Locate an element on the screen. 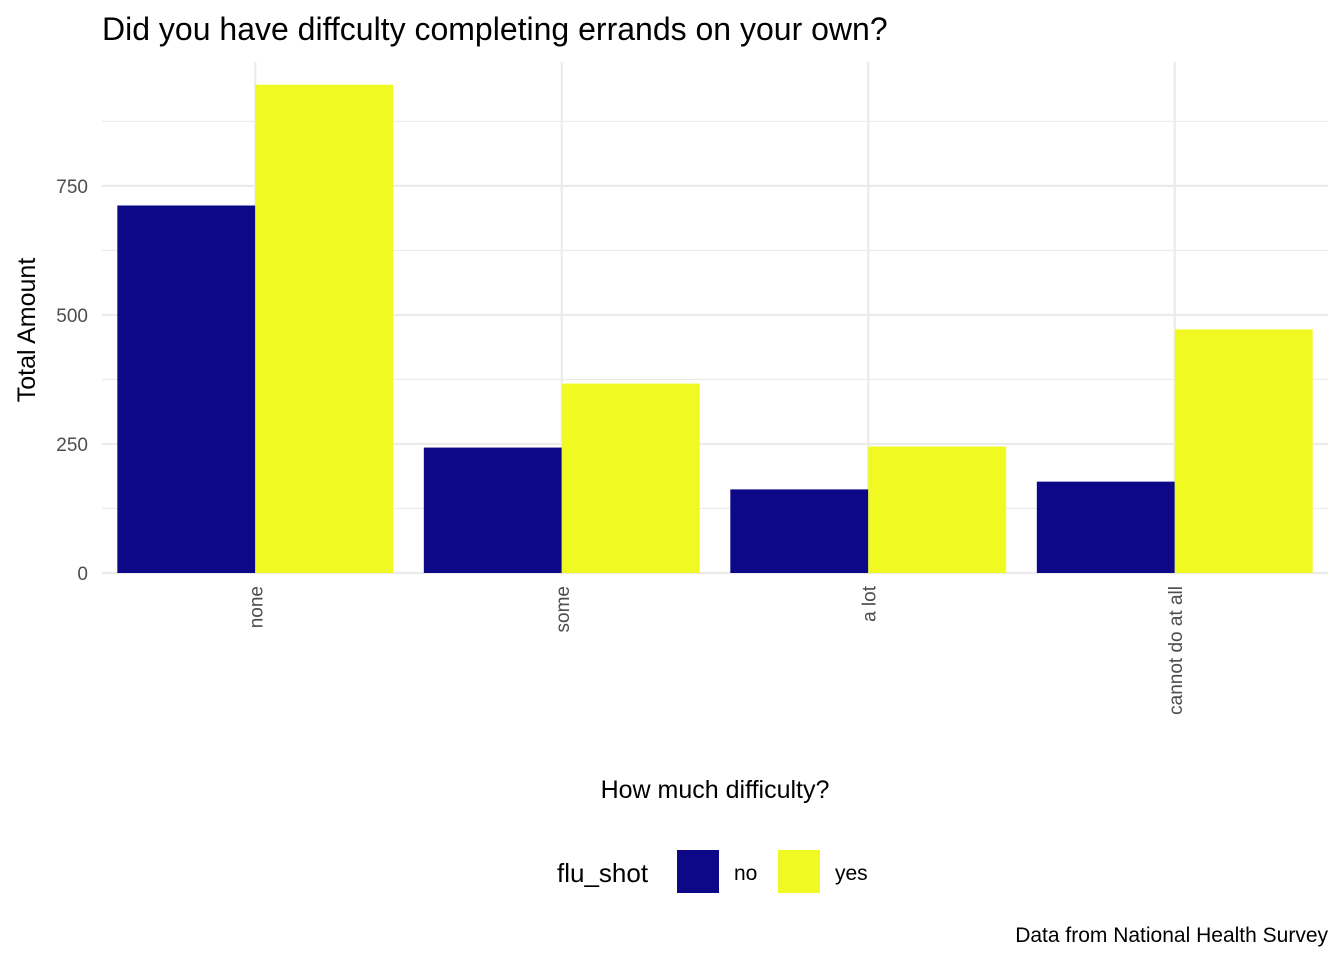  bar-no-some is located at coordinates (492, 510).